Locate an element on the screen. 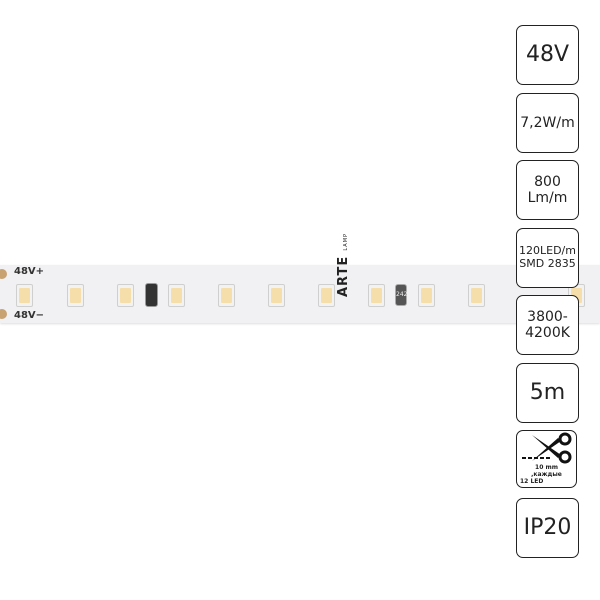  spec-flux: 800 Lm/m is located at coordinates (547, 190).